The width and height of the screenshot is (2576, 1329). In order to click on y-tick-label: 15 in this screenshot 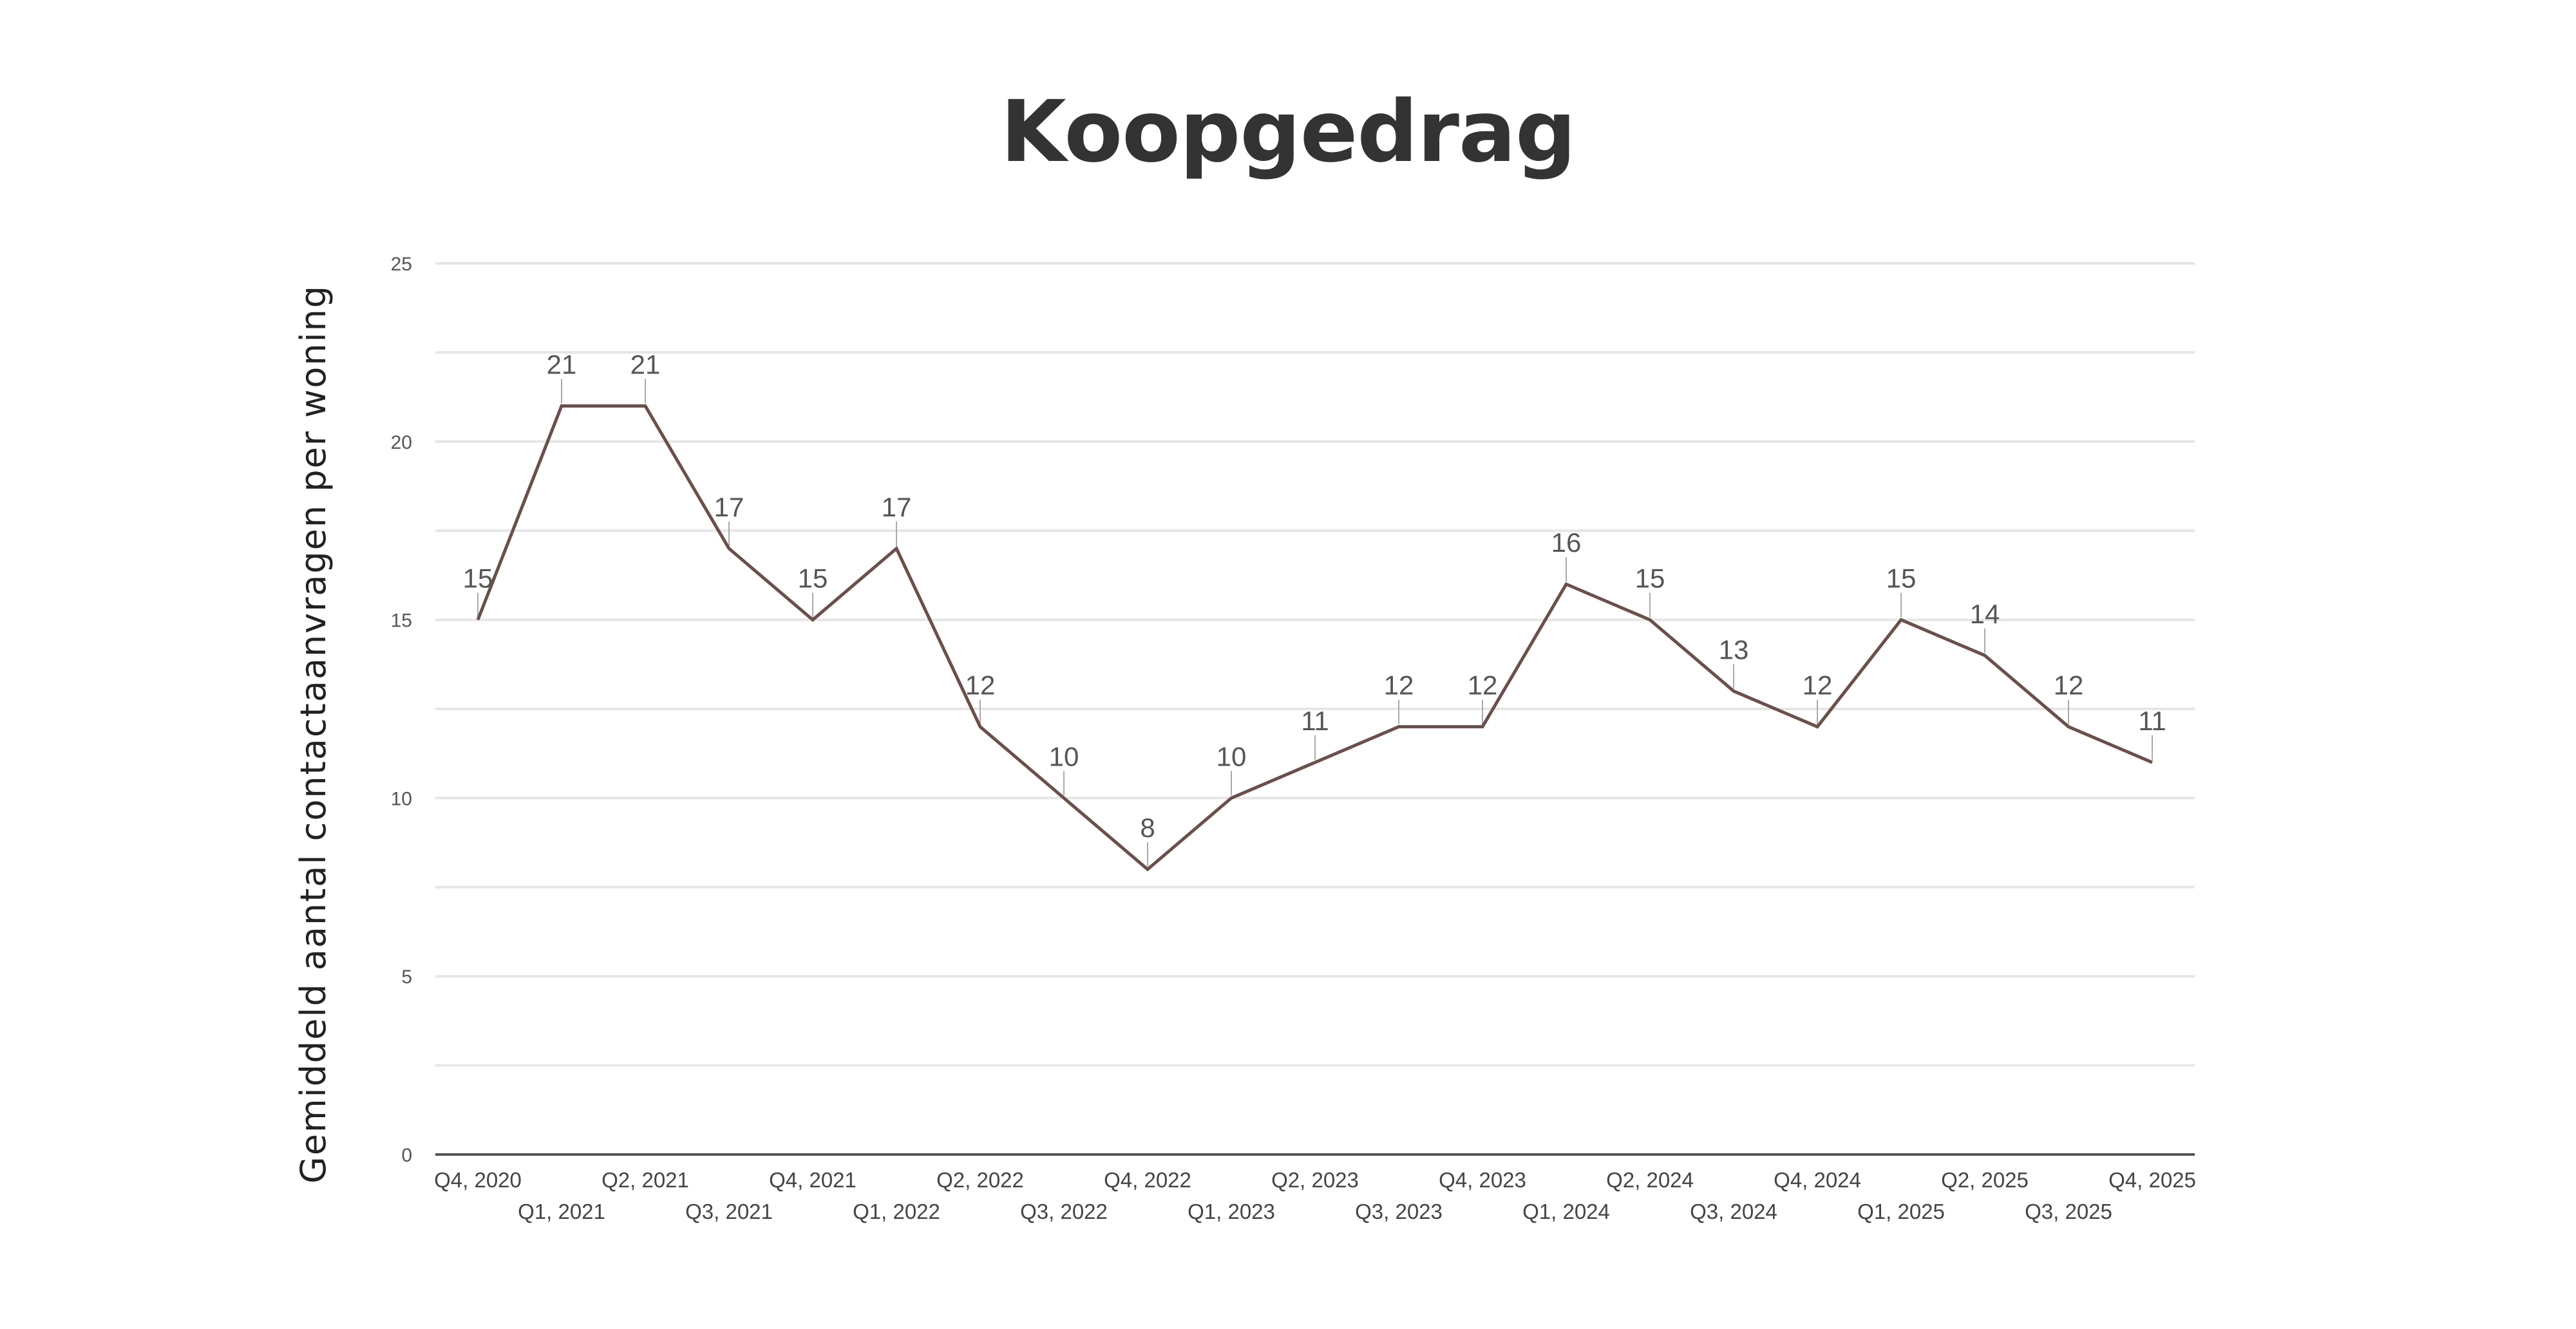, I will do `click(401, 621)`.